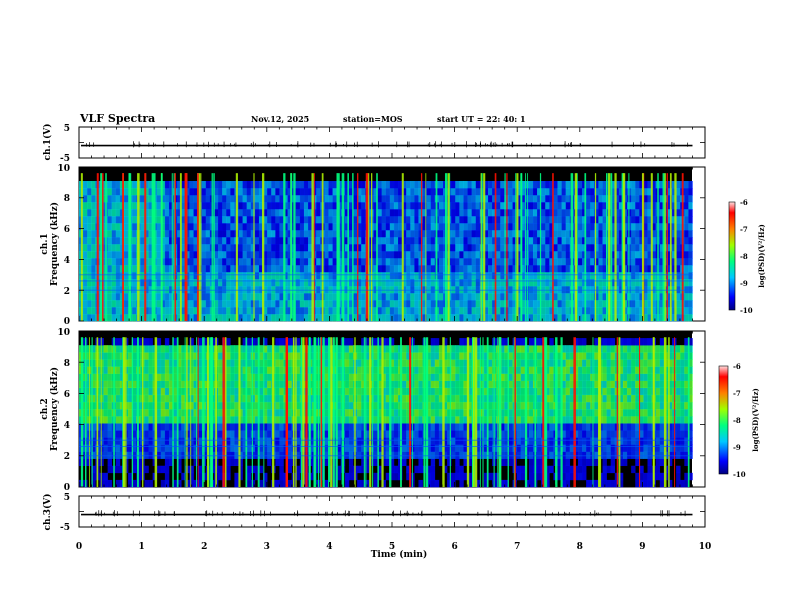 The height and width of the screenshot is (616, 792). What do you see at coordinates (47, 142) in the screenshot?
I see `ch1-ylabel: ch.1(V)` at bounding box center [47, 142].